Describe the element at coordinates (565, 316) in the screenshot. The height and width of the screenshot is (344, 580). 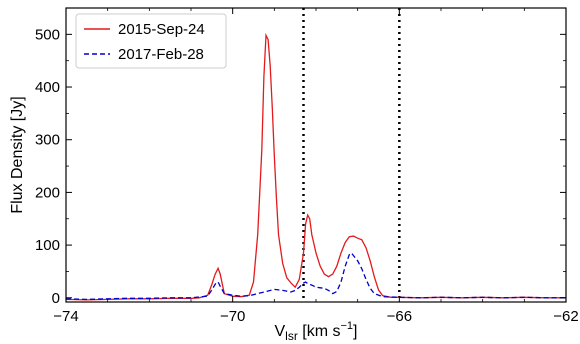
I see `x-tick-label-3: −62` at that location.